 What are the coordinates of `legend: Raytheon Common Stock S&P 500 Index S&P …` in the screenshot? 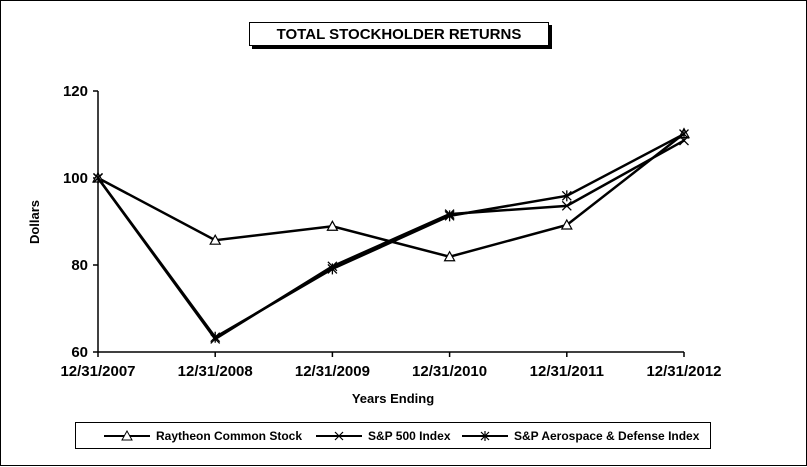 It's located at (393, 435).